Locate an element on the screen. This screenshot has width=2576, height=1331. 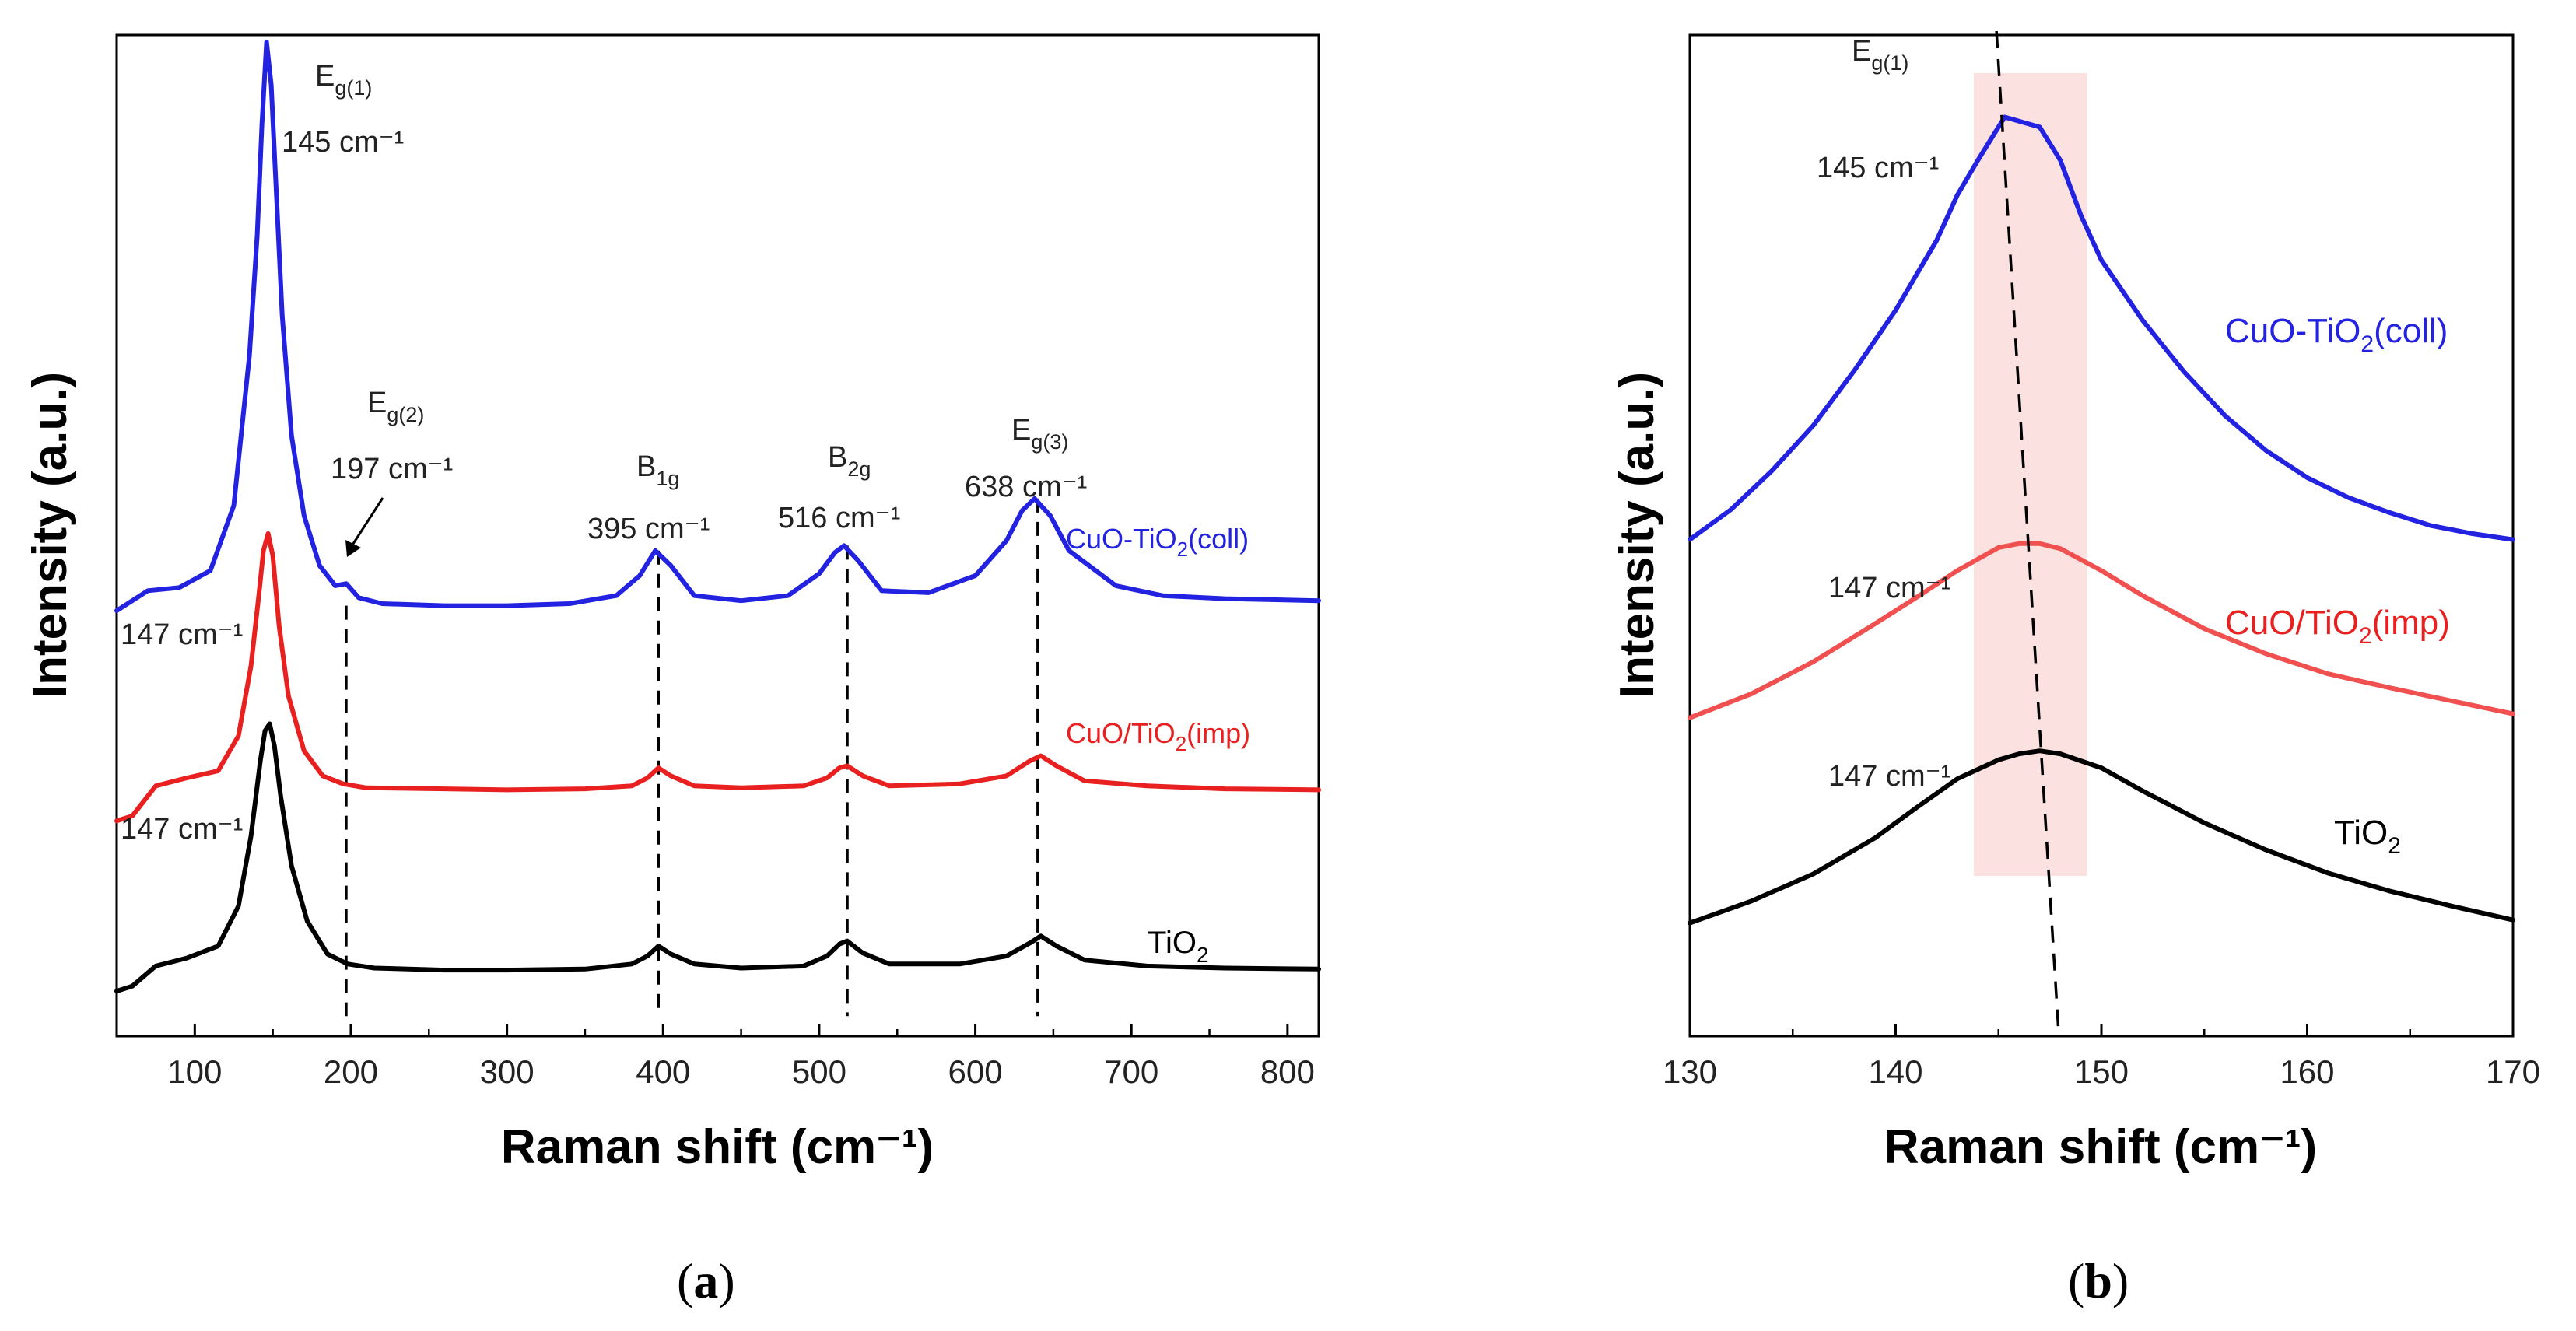
panel-a-x-tick-label-500: 500 is located at coordinates (819, 1071).